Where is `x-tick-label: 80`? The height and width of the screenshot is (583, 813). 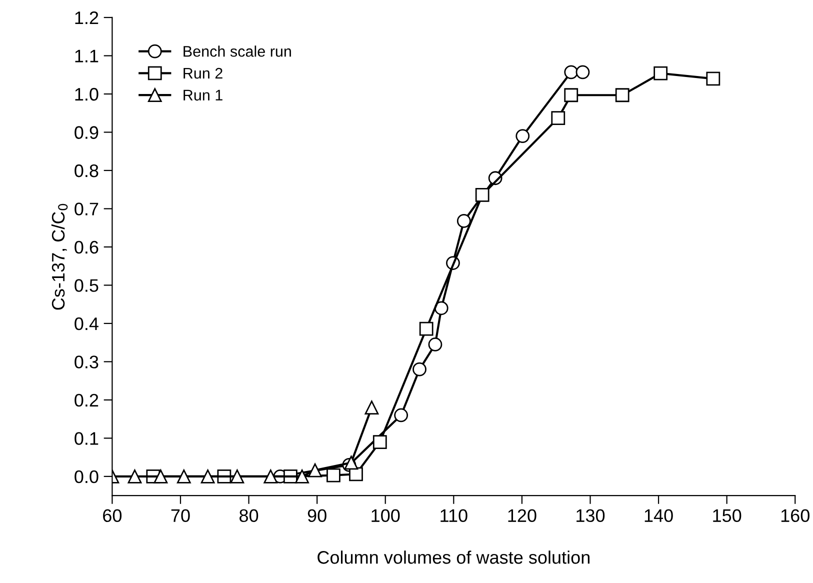 x-tick-label: 80 is located at coordinates (249, 515).